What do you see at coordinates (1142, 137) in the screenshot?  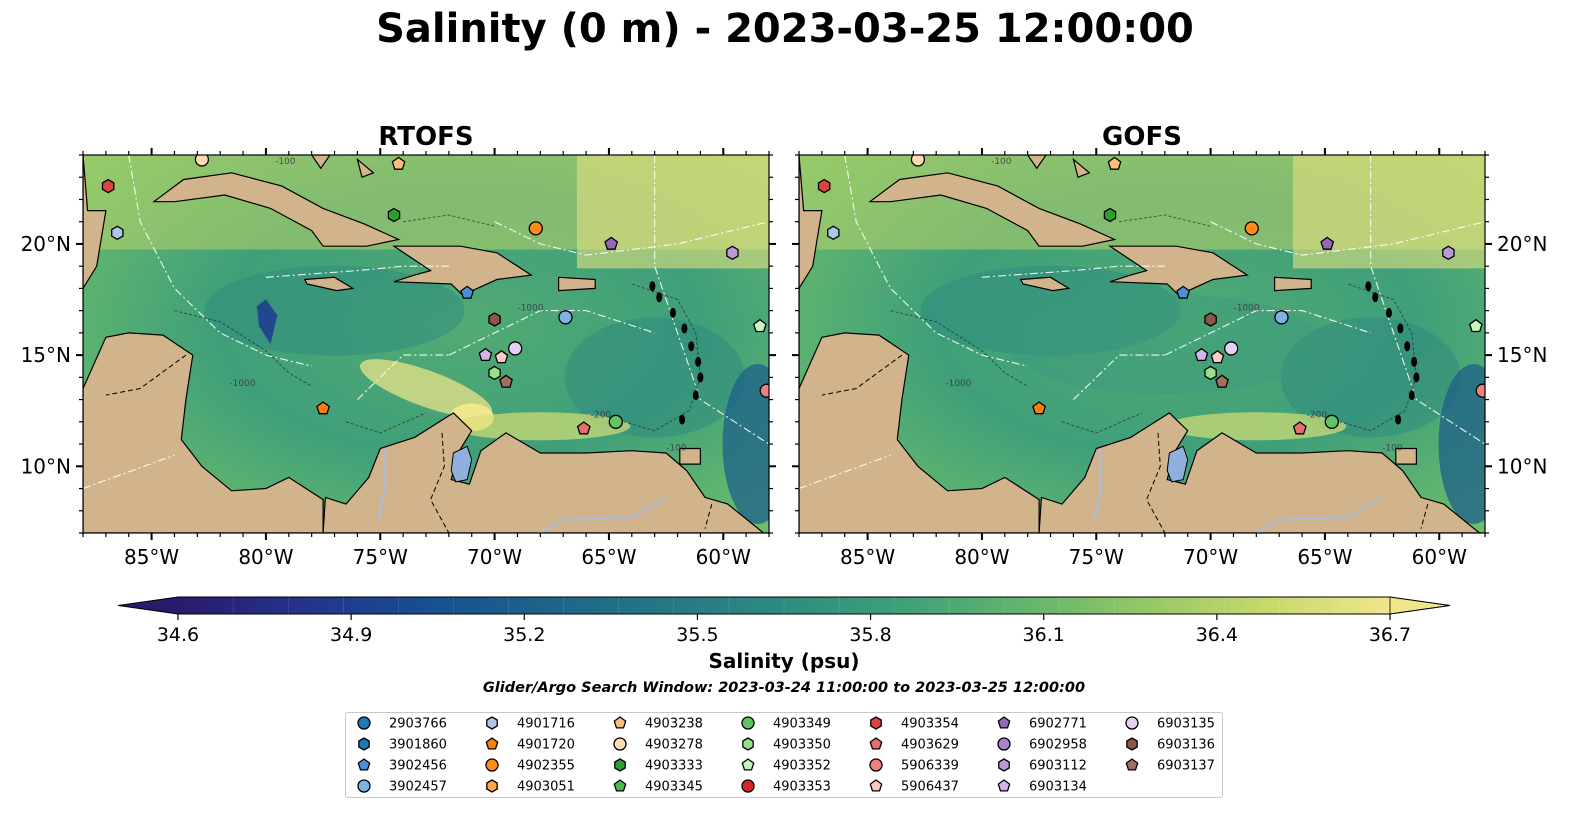 I see `panel-title: GOFS` at bounding box center [1142, 137].